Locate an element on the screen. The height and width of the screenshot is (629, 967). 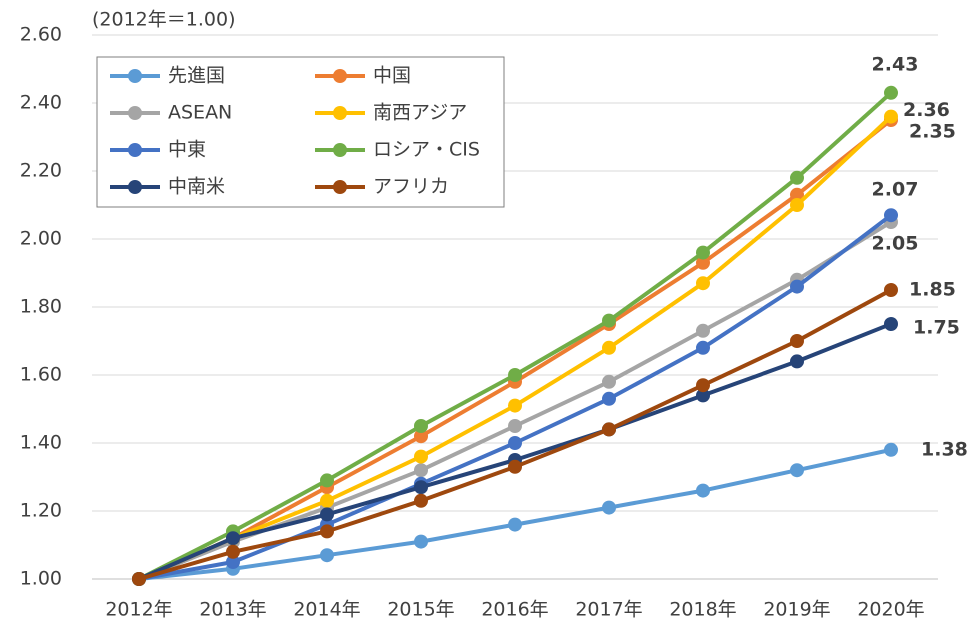
x-tick-label: 2018年 is located at coordinates (702, 610).